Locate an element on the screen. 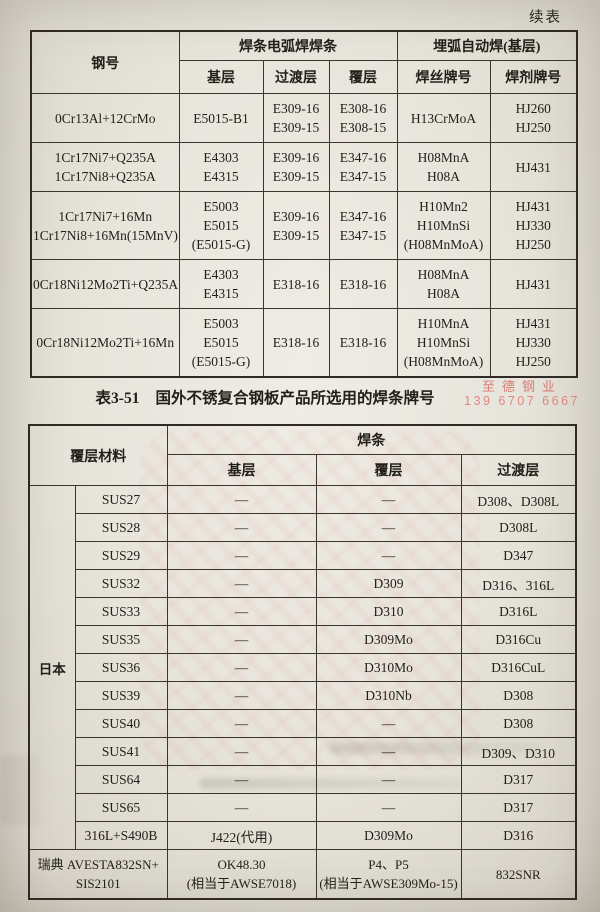 The width and height of the screenshot is (600, 912). steel-grade-cell: 0Cr18Ni12Mo2Ti+16Mn is located at coordinates (105, 343).